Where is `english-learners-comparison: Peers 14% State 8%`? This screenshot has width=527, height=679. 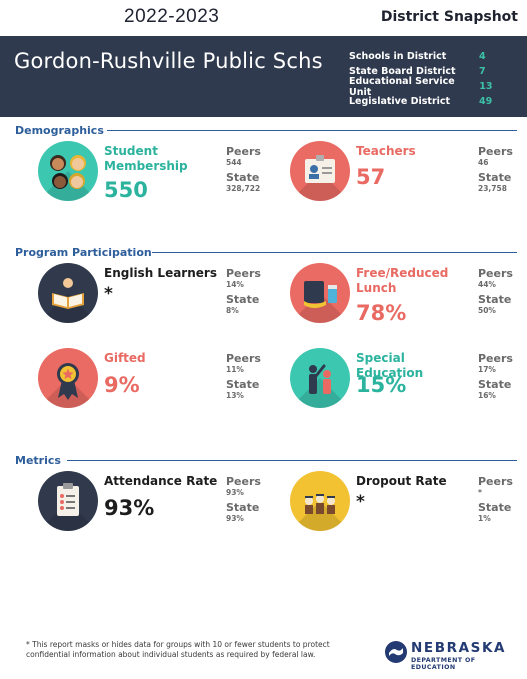
english-learners-comparison: Peers 14% State 8% is located at coordinates (256, 294).